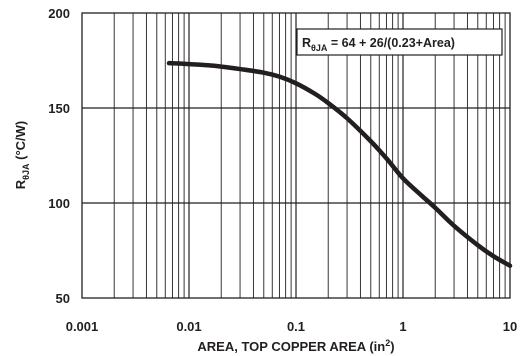 This screenshot has width=526, height=356. Describe the element at coordinates (63, 298) in the screenshot. I see `y-tick-label: 50` at that location.